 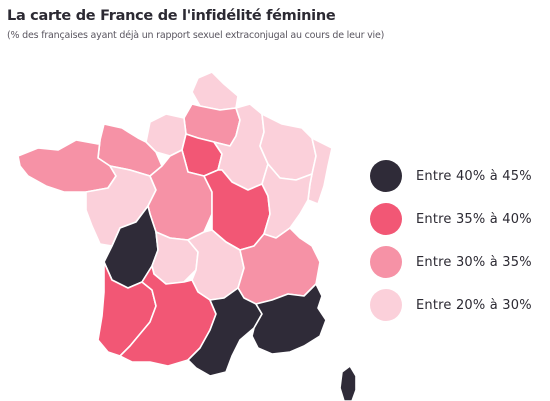 What do you see at coordinates (474, 219) in the screenshot?
I see `legend-label-red: Entre 35% à 40%` at bounding box center [474, 219].